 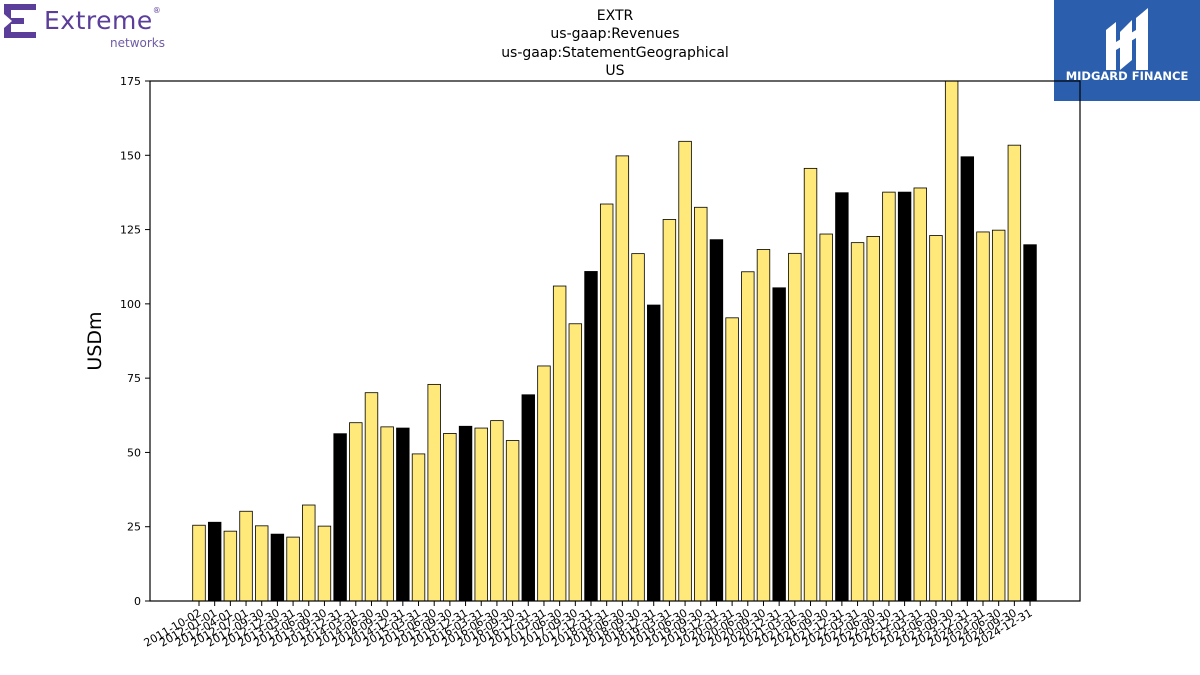 What do you see at coordinates (134, 378) in the screenshot?
I see `y-tick-label: 75` at bounding box center [134, 378].